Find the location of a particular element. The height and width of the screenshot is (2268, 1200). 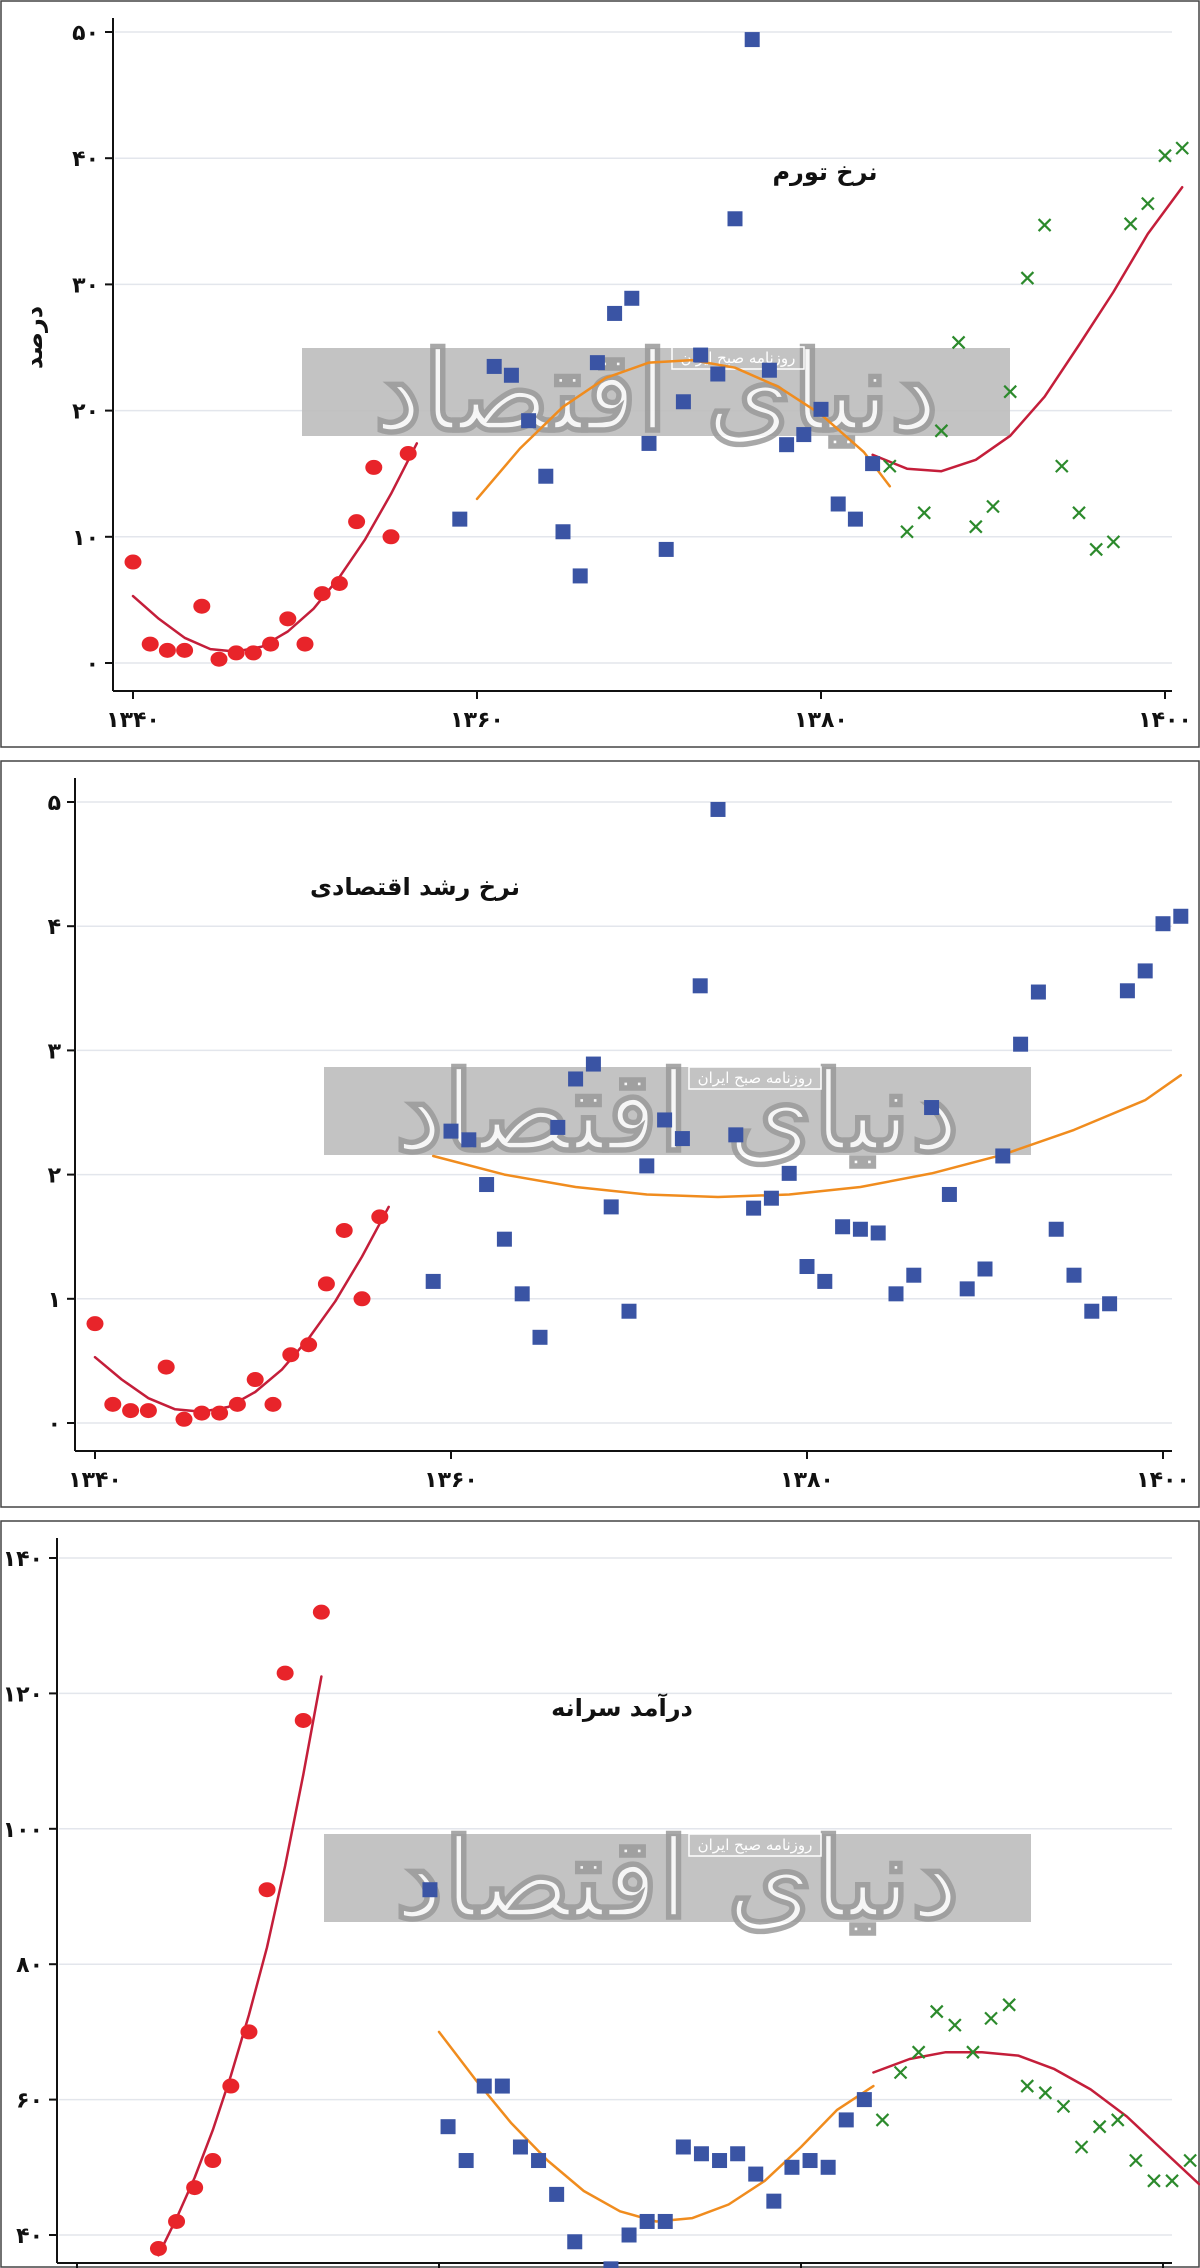

y-tick-label: ۱۴۰ is located at coordinates (23, 1559).